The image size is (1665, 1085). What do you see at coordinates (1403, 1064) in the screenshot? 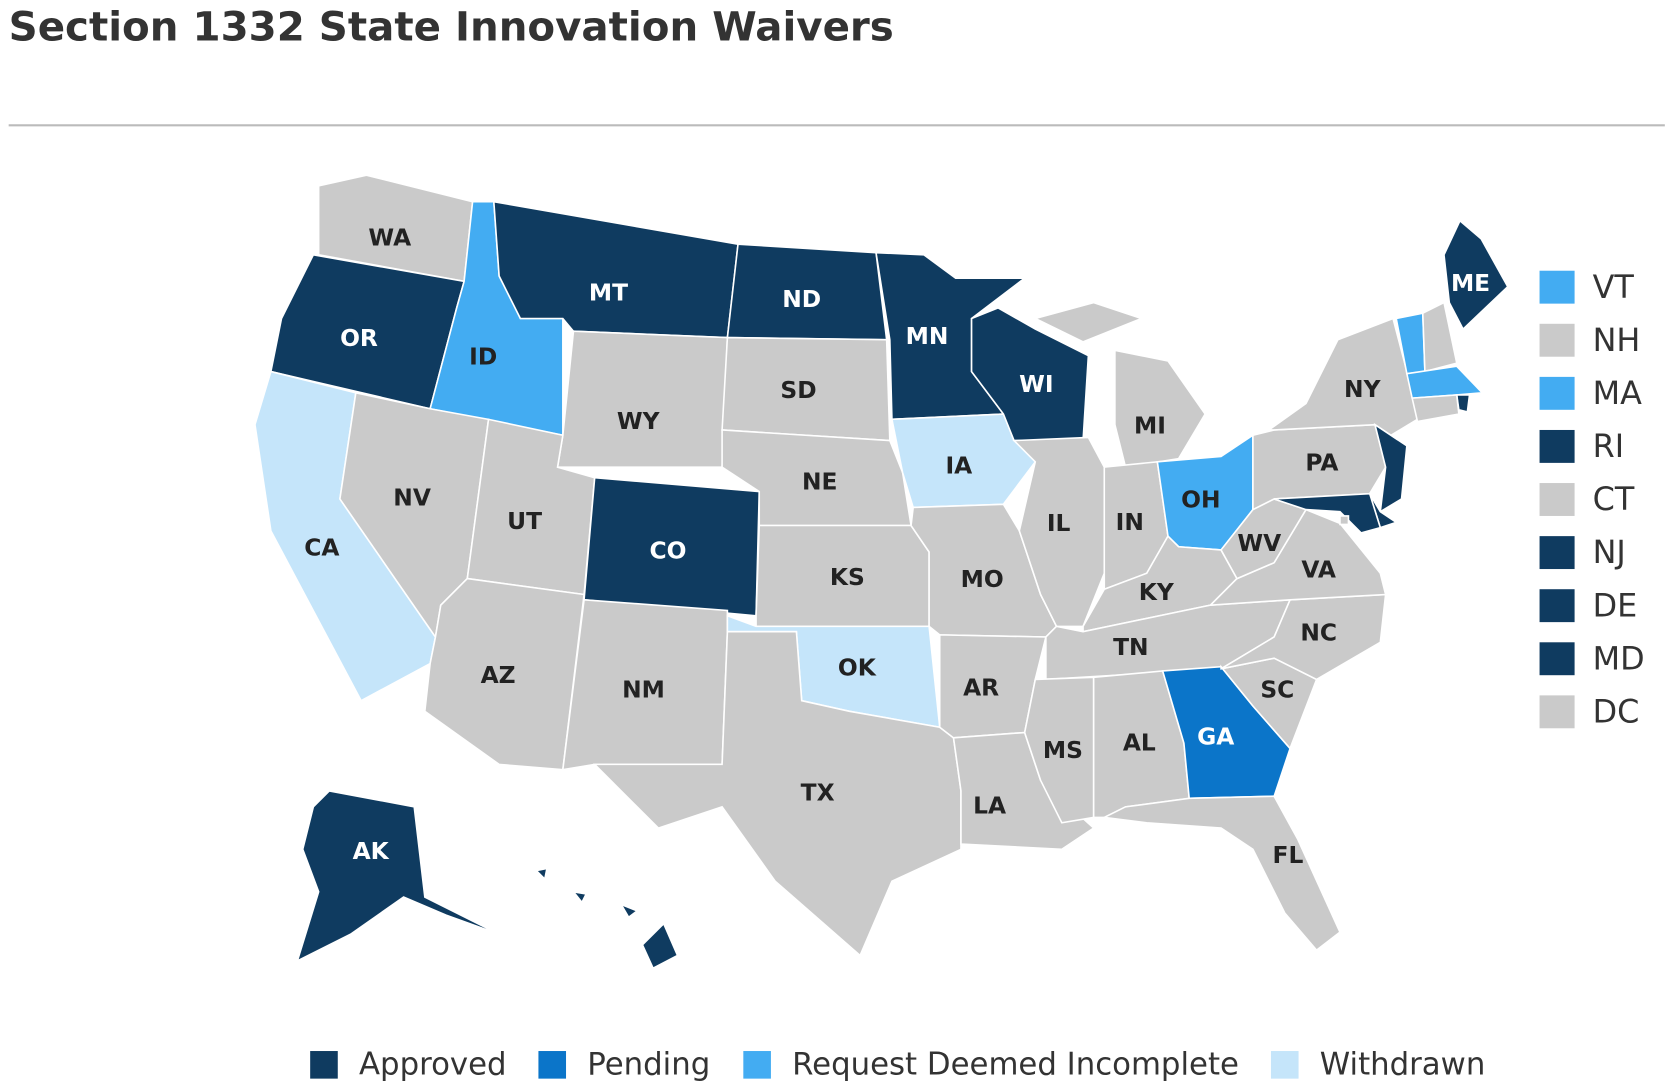
I see `legend-label: Withdrawn` at bounding box center [1403, 1064].